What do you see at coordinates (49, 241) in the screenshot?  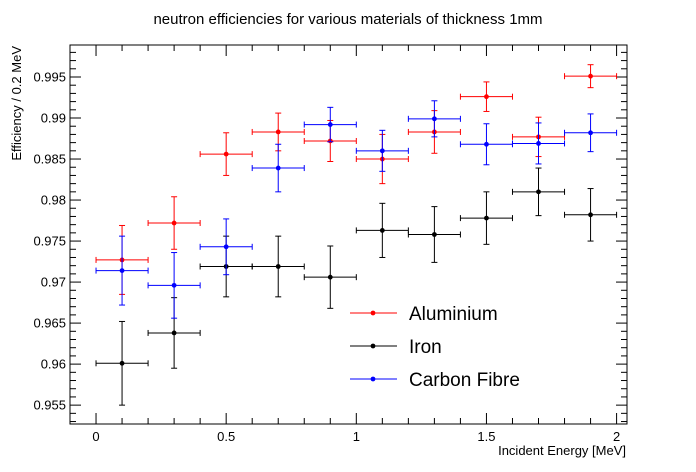 I see `y-tick-label: 0.975` at bounding box center [49, 241].